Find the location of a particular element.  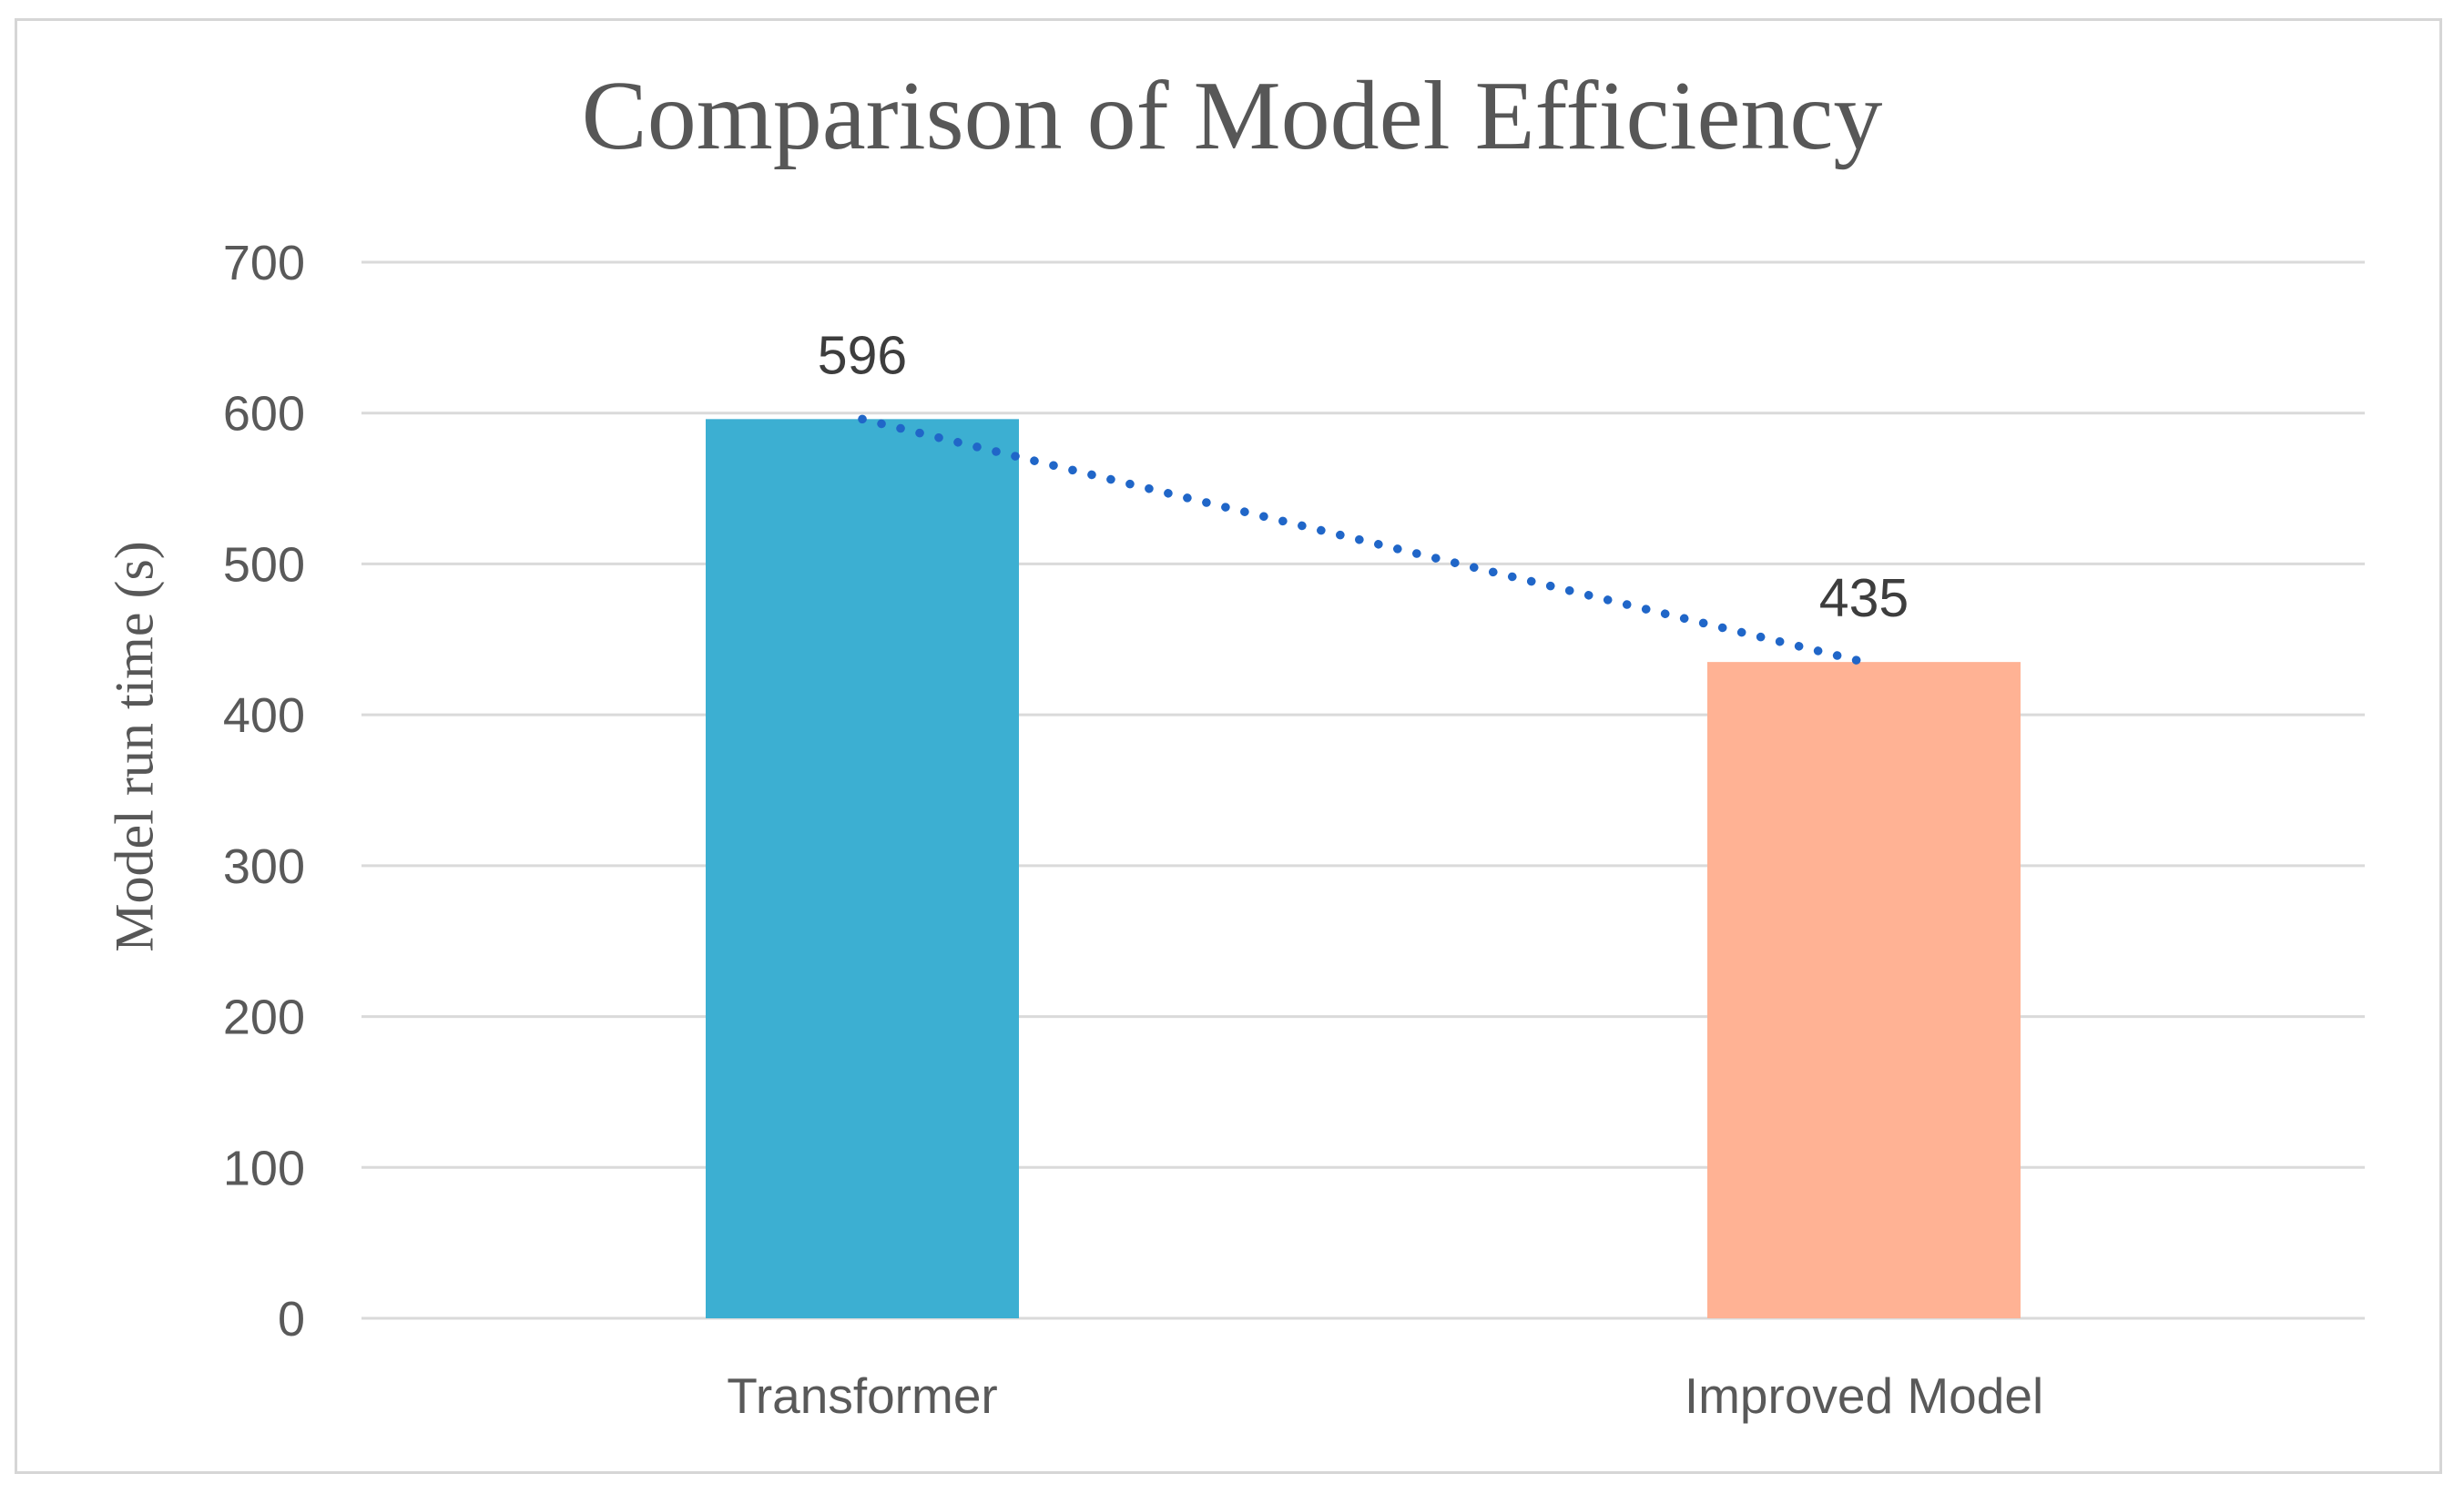

y-tick-label-300: 300 is located at coordinates (264, 866).